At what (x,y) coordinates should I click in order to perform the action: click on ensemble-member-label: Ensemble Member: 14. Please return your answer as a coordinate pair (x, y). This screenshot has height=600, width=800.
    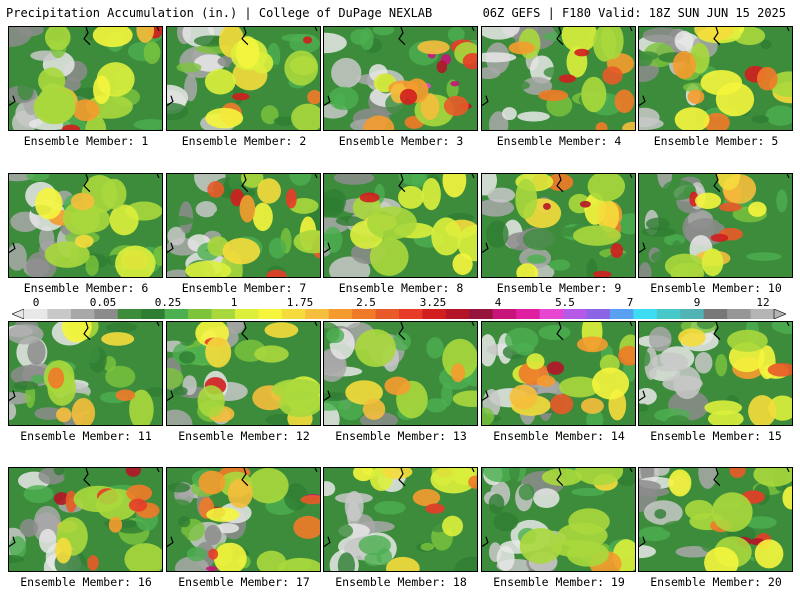
    Looking at the image, I should click on (559, 436).